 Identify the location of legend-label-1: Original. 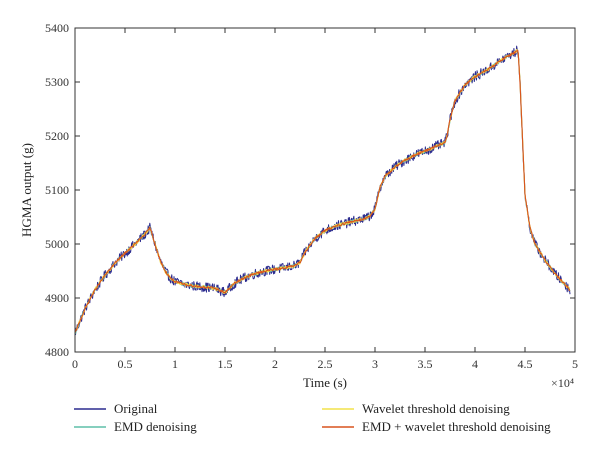
(136, 408).